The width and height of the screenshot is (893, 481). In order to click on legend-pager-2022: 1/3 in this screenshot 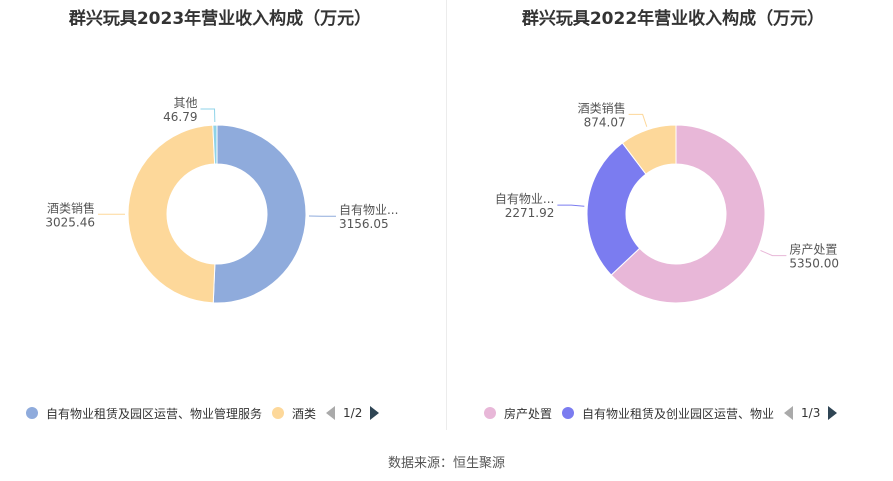, I will do `click(811, 413)`.